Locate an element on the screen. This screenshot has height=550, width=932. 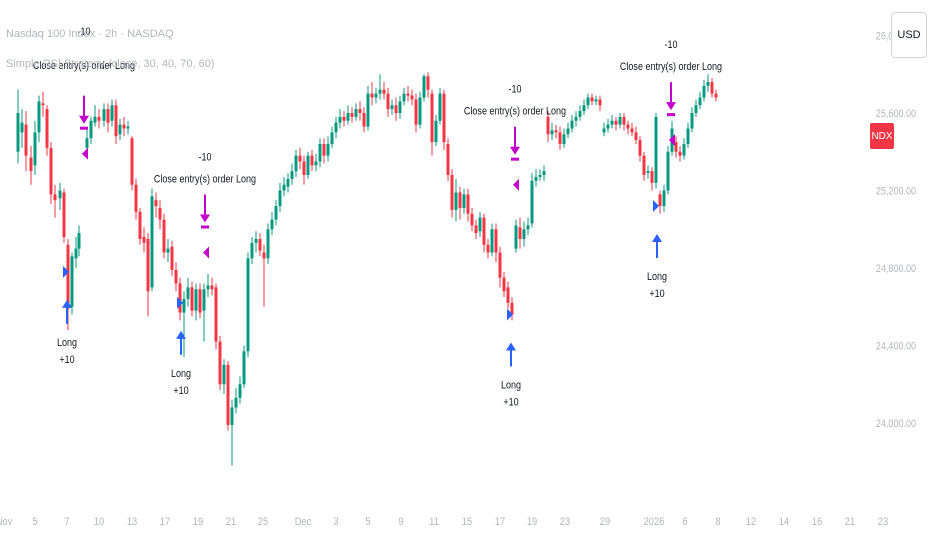
entry-triangle-icon is located at coordinates (510, 314).